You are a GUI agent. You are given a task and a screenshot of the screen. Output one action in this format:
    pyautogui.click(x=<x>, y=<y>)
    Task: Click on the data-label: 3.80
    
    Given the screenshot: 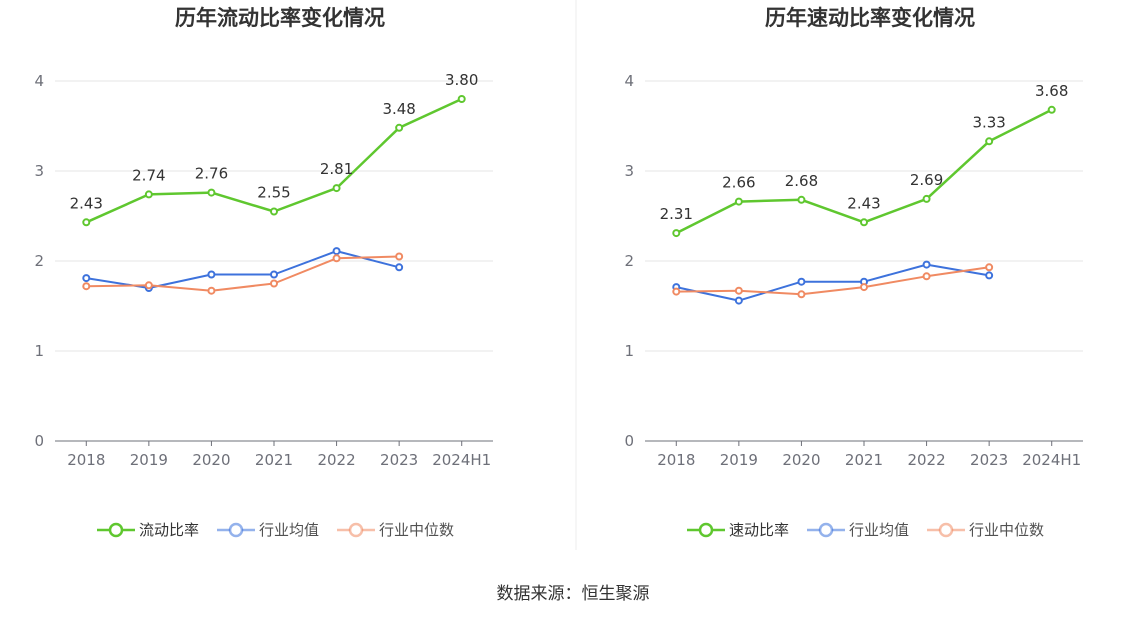 What is the action you would take?
    pyautogui.click(x=461, y=80)
    